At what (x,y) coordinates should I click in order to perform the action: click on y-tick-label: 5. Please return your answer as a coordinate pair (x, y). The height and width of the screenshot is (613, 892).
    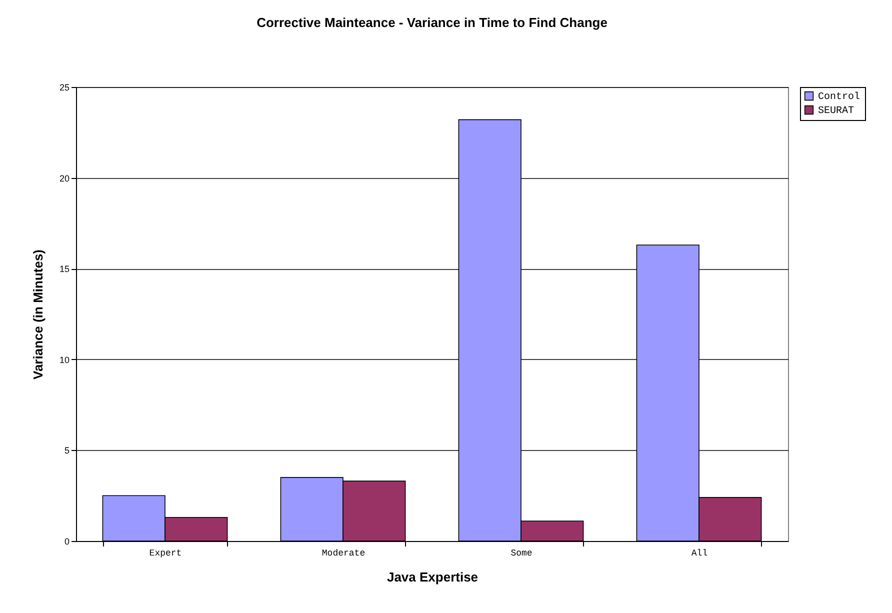
    Looking at the image, I should click on (67, 451).